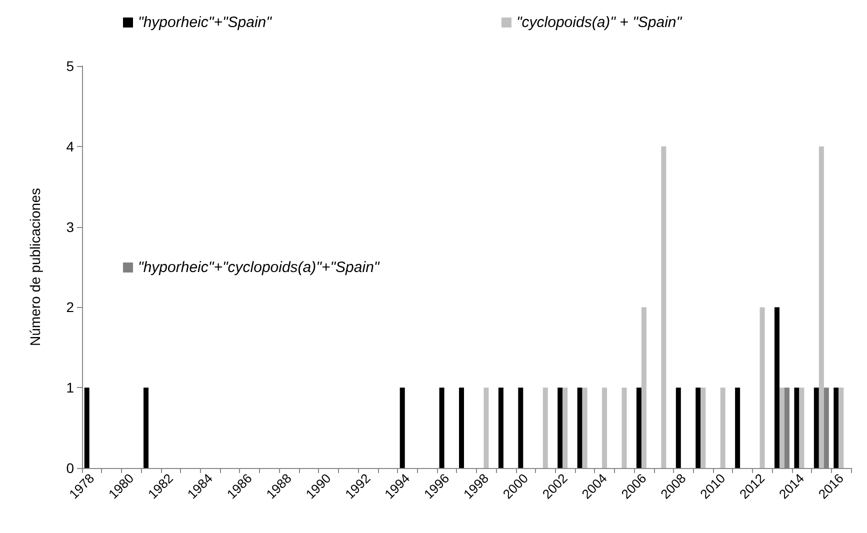  I want to click on legend-label: "hyporheic"+"Spain", so click(205, 22).